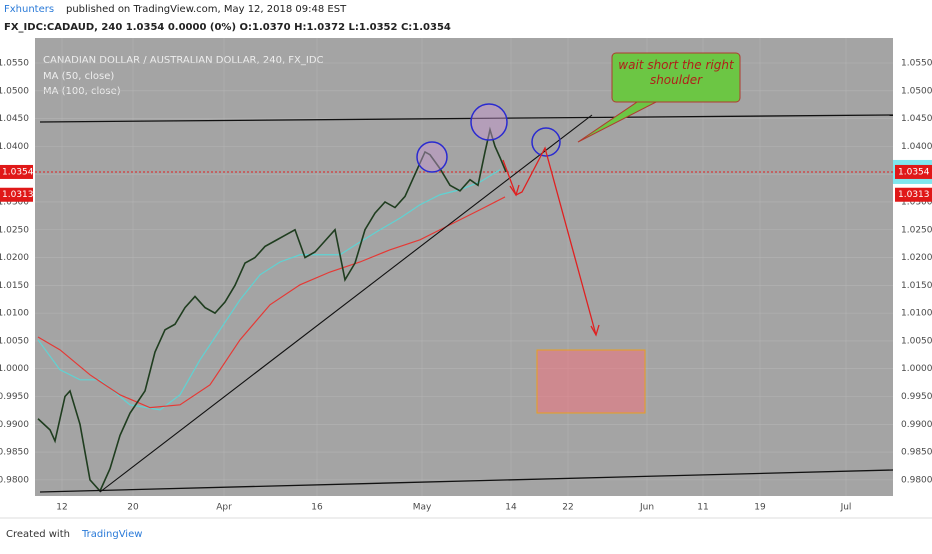 This screenshot has height=554, width=932. Describe the element at coordinates (567, 508) in the screenshot. I see `x-tick-label: 22` at that location.